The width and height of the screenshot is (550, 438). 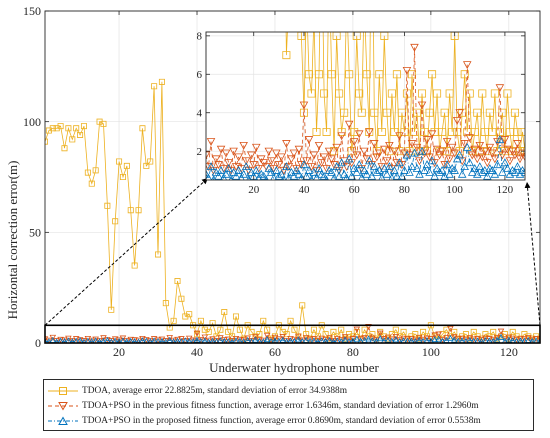 What do you see at coordinates (35, 233) in the screenshot?
I see `y-tick-label: 50` at bounding box center [35, 233].